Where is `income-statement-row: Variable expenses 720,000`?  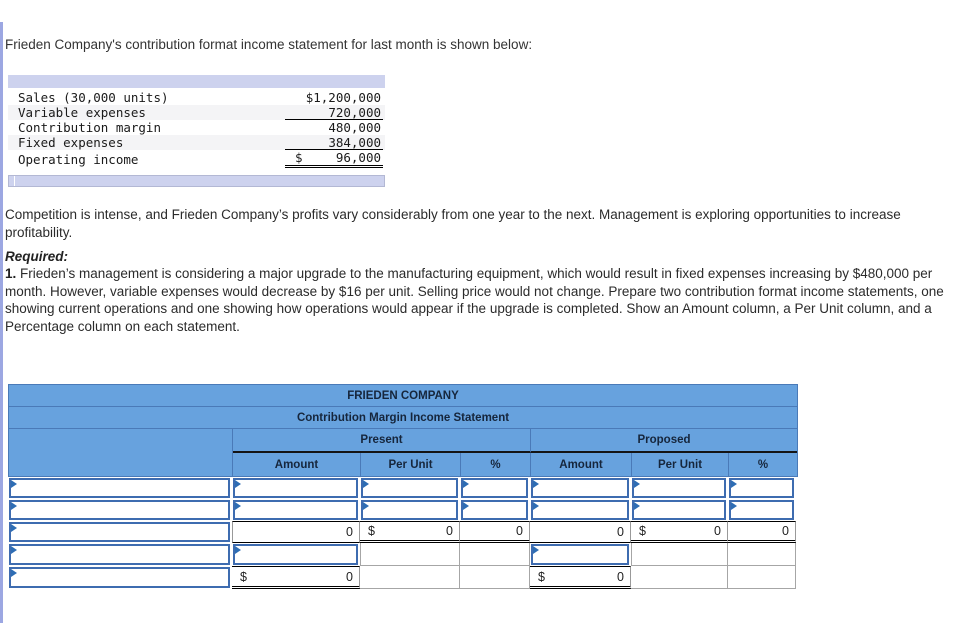
income-statement-row: Variable expenses 720,000 is located at coordinates (196, 112).